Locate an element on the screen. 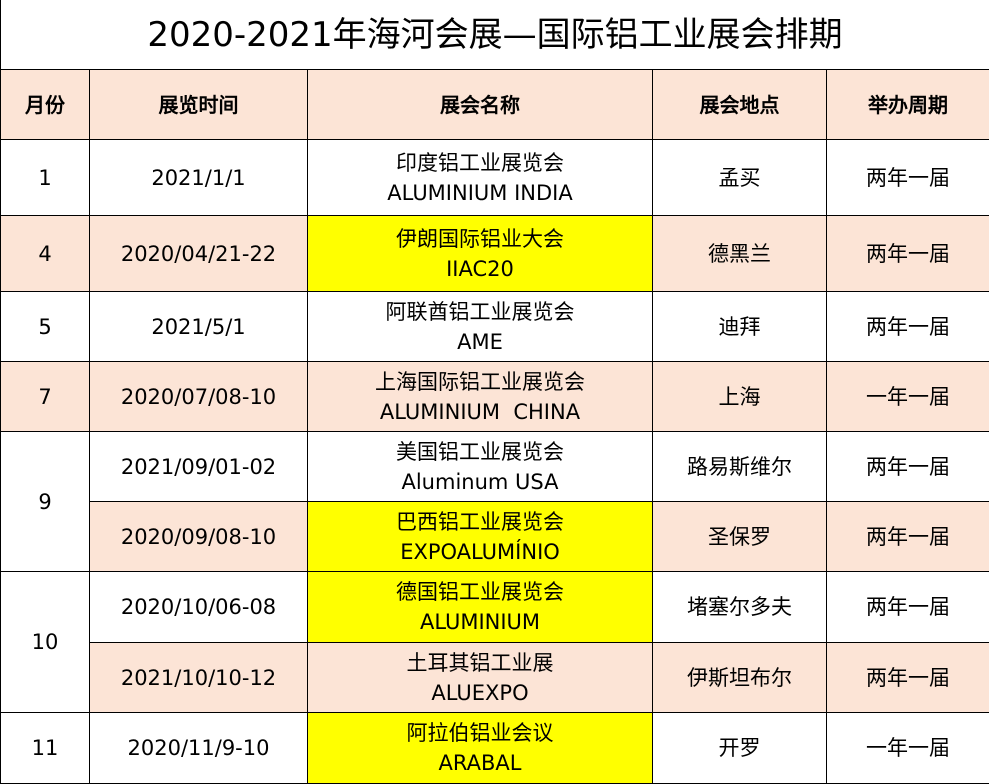  name-english: EXPOALUMÍNIO is located at coordinates (480, 551).